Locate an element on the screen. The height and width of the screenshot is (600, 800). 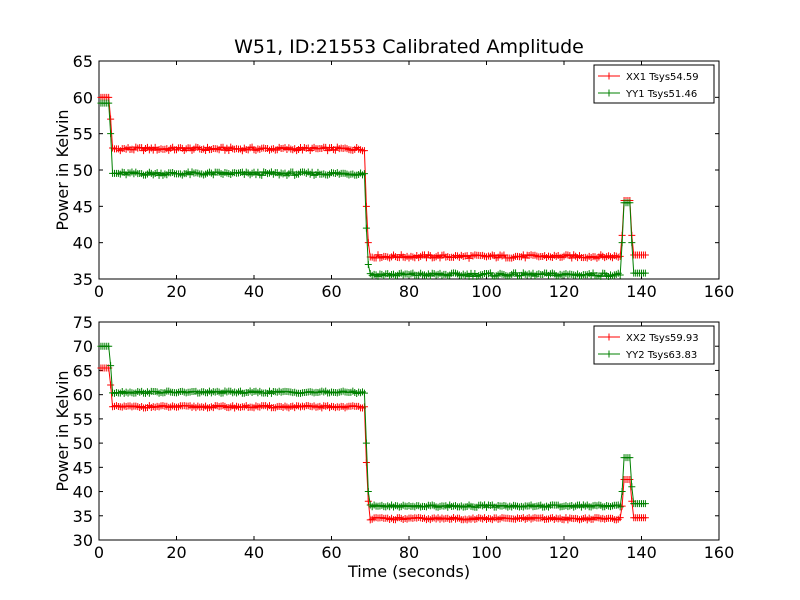
y-tick-label: 30 is located at coordinates (83, 540).